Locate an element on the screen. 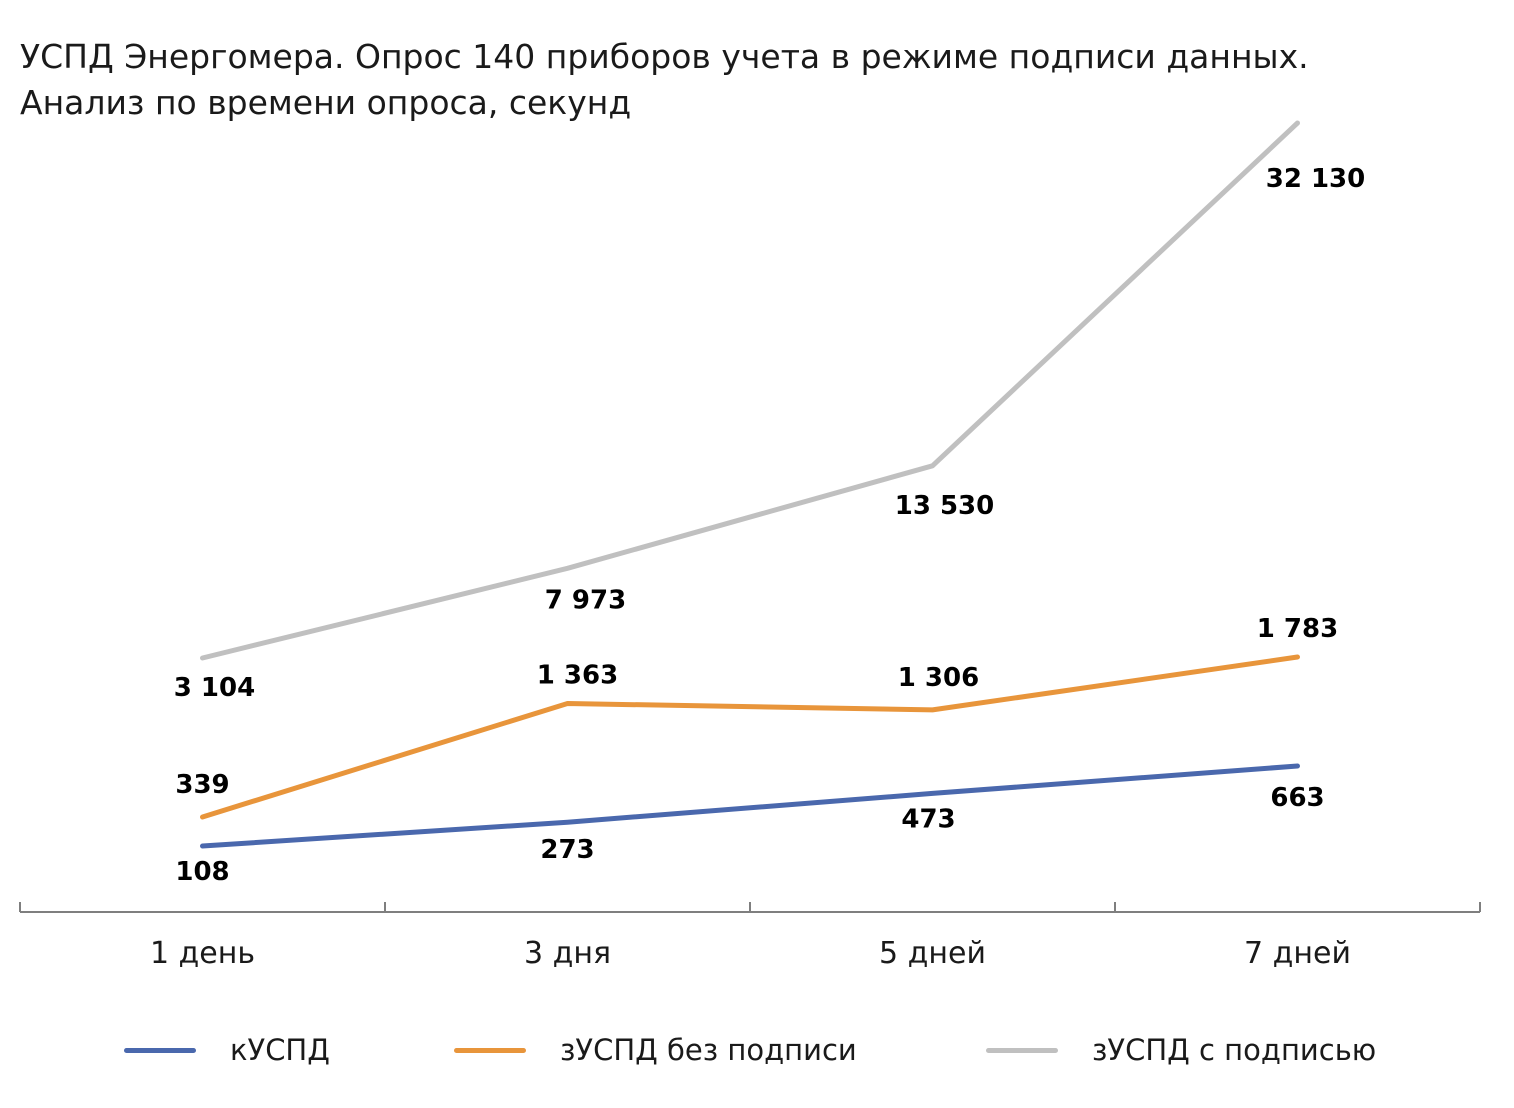 Image resolution: width=1514 pixels, height=1108 pixels. data-label: 32 130 is located at coordinates (1316, 179).